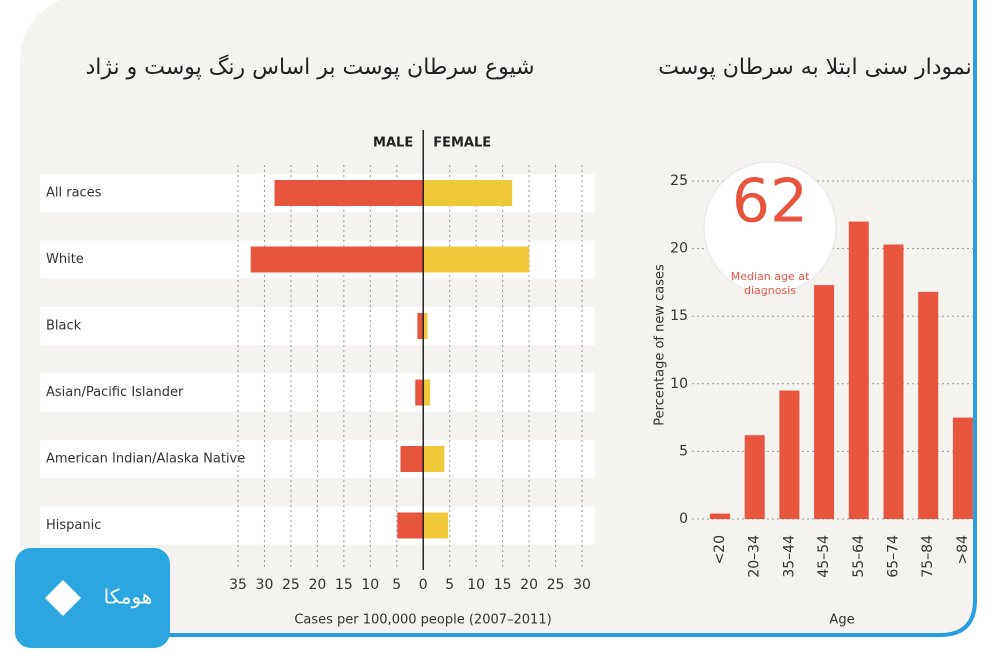 The width and height of the screenshot is (1000, 668). Describe the element at coordinates (92, 598) in the screenshot. I see `logo-box` at that location.